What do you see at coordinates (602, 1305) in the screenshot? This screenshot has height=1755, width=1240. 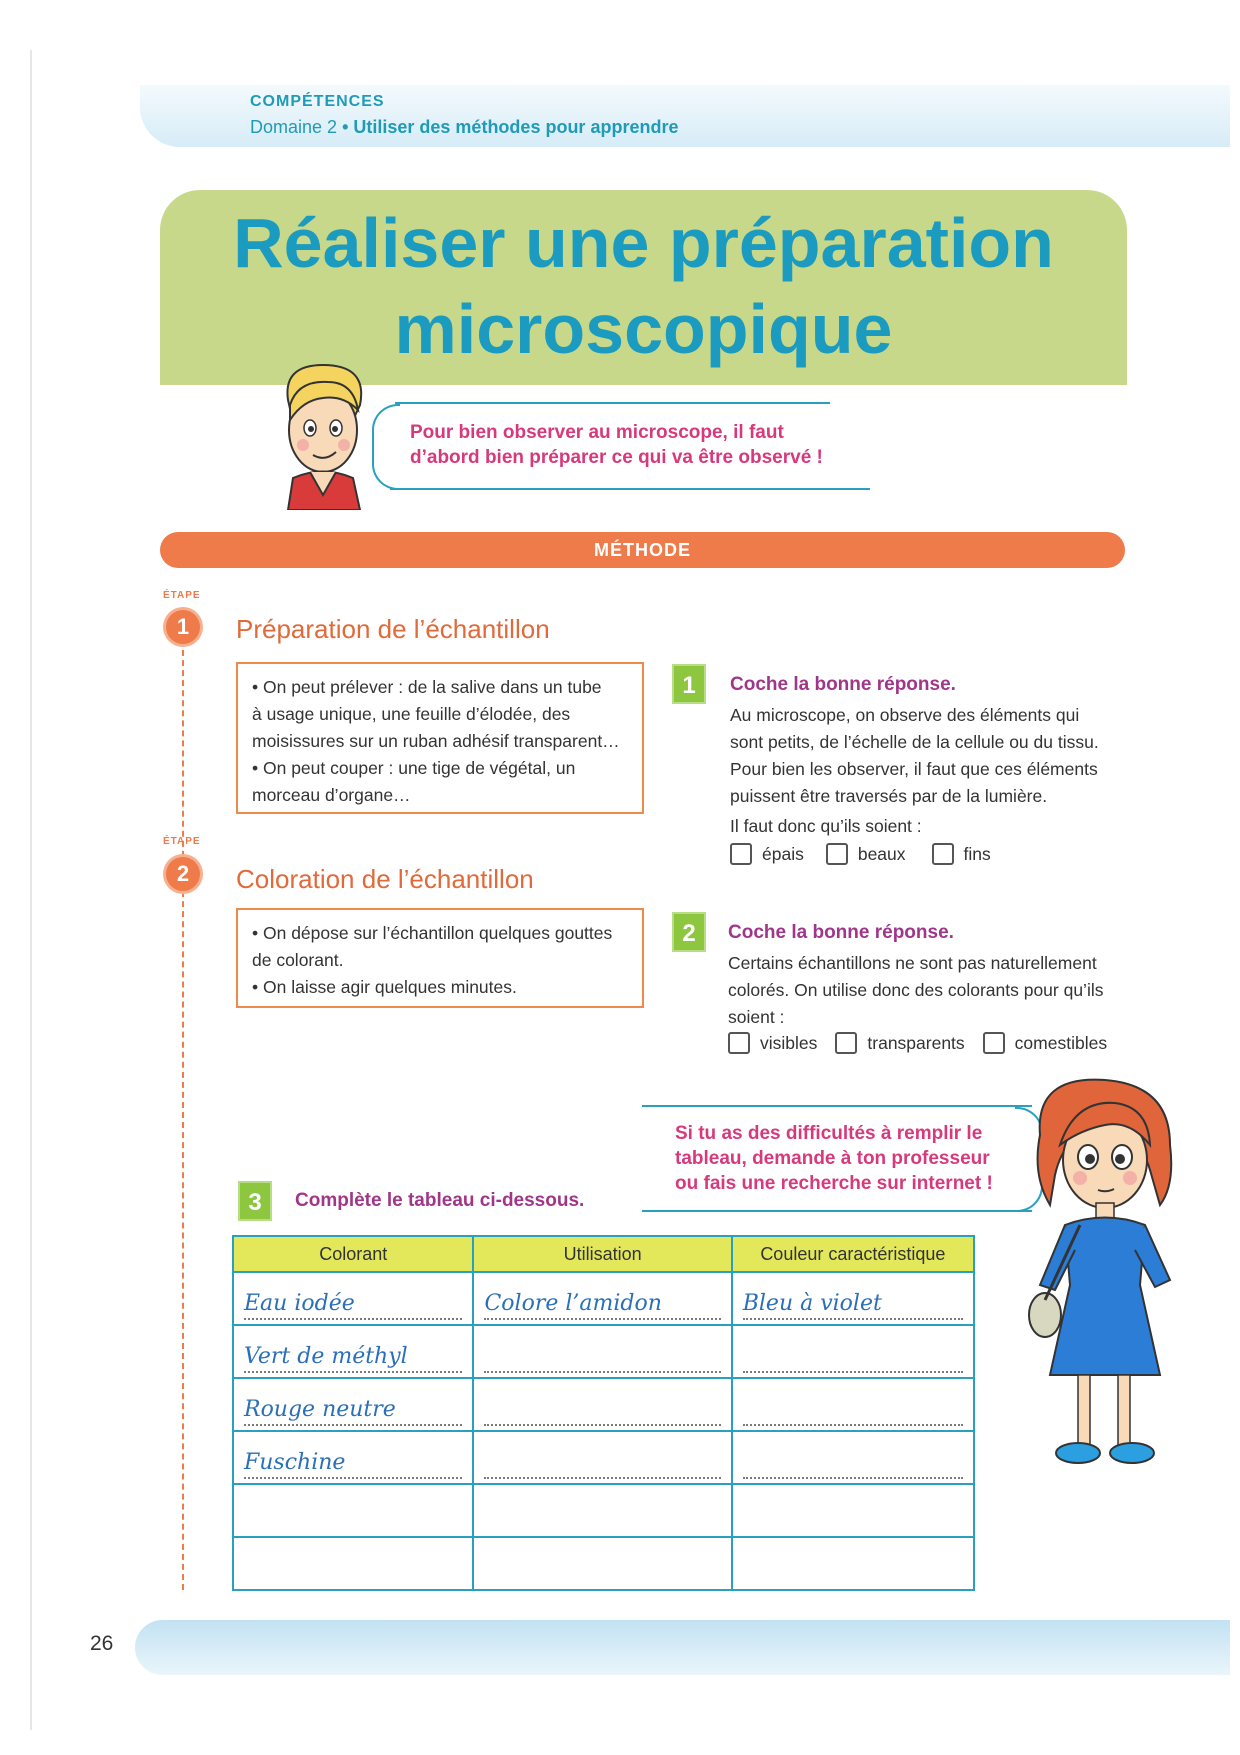 I see `cell-text: Colore l’amidon` at bounding box center [602, 1305].